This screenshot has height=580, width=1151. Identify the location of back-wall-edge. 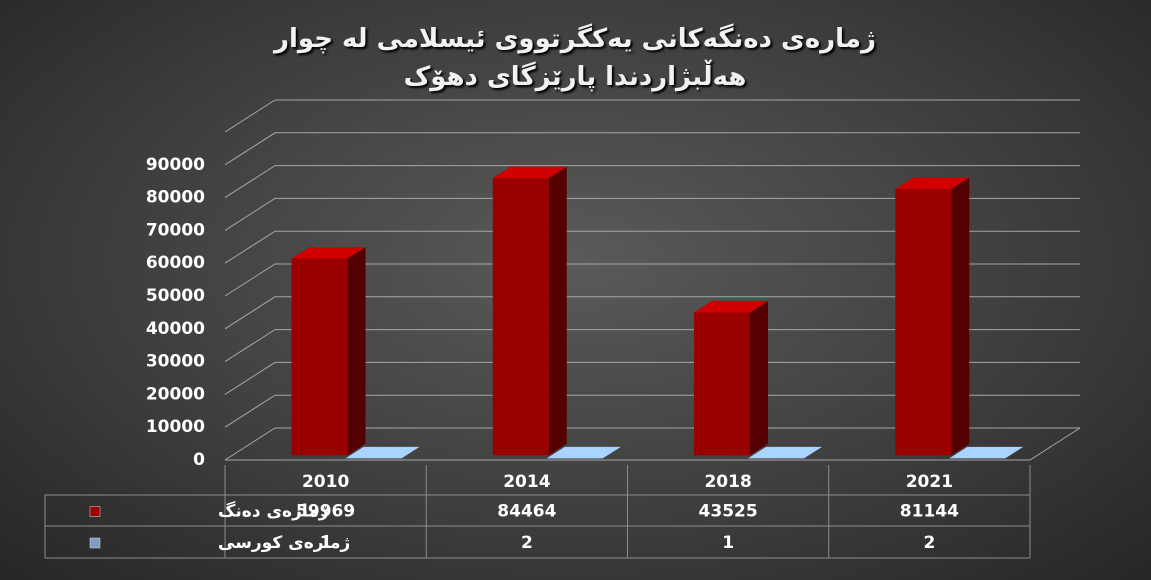
(250, 116).